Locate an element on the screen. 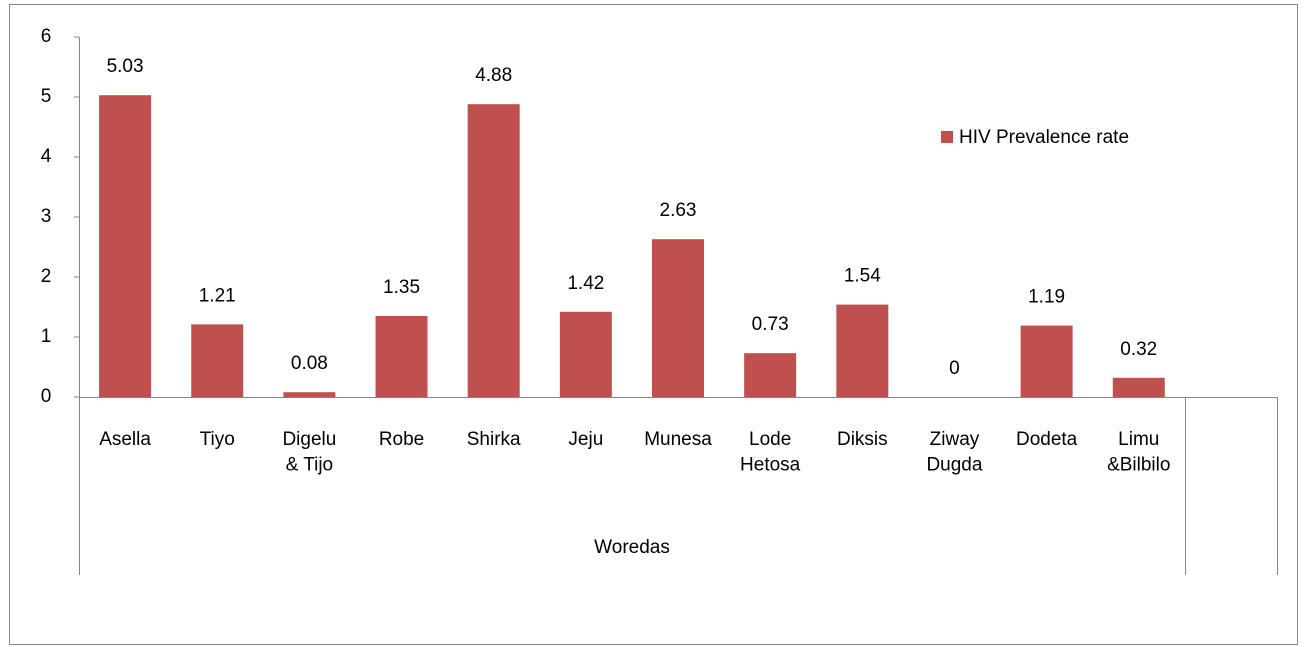  data-label: 5.03 is located at coordinates (125, 66).